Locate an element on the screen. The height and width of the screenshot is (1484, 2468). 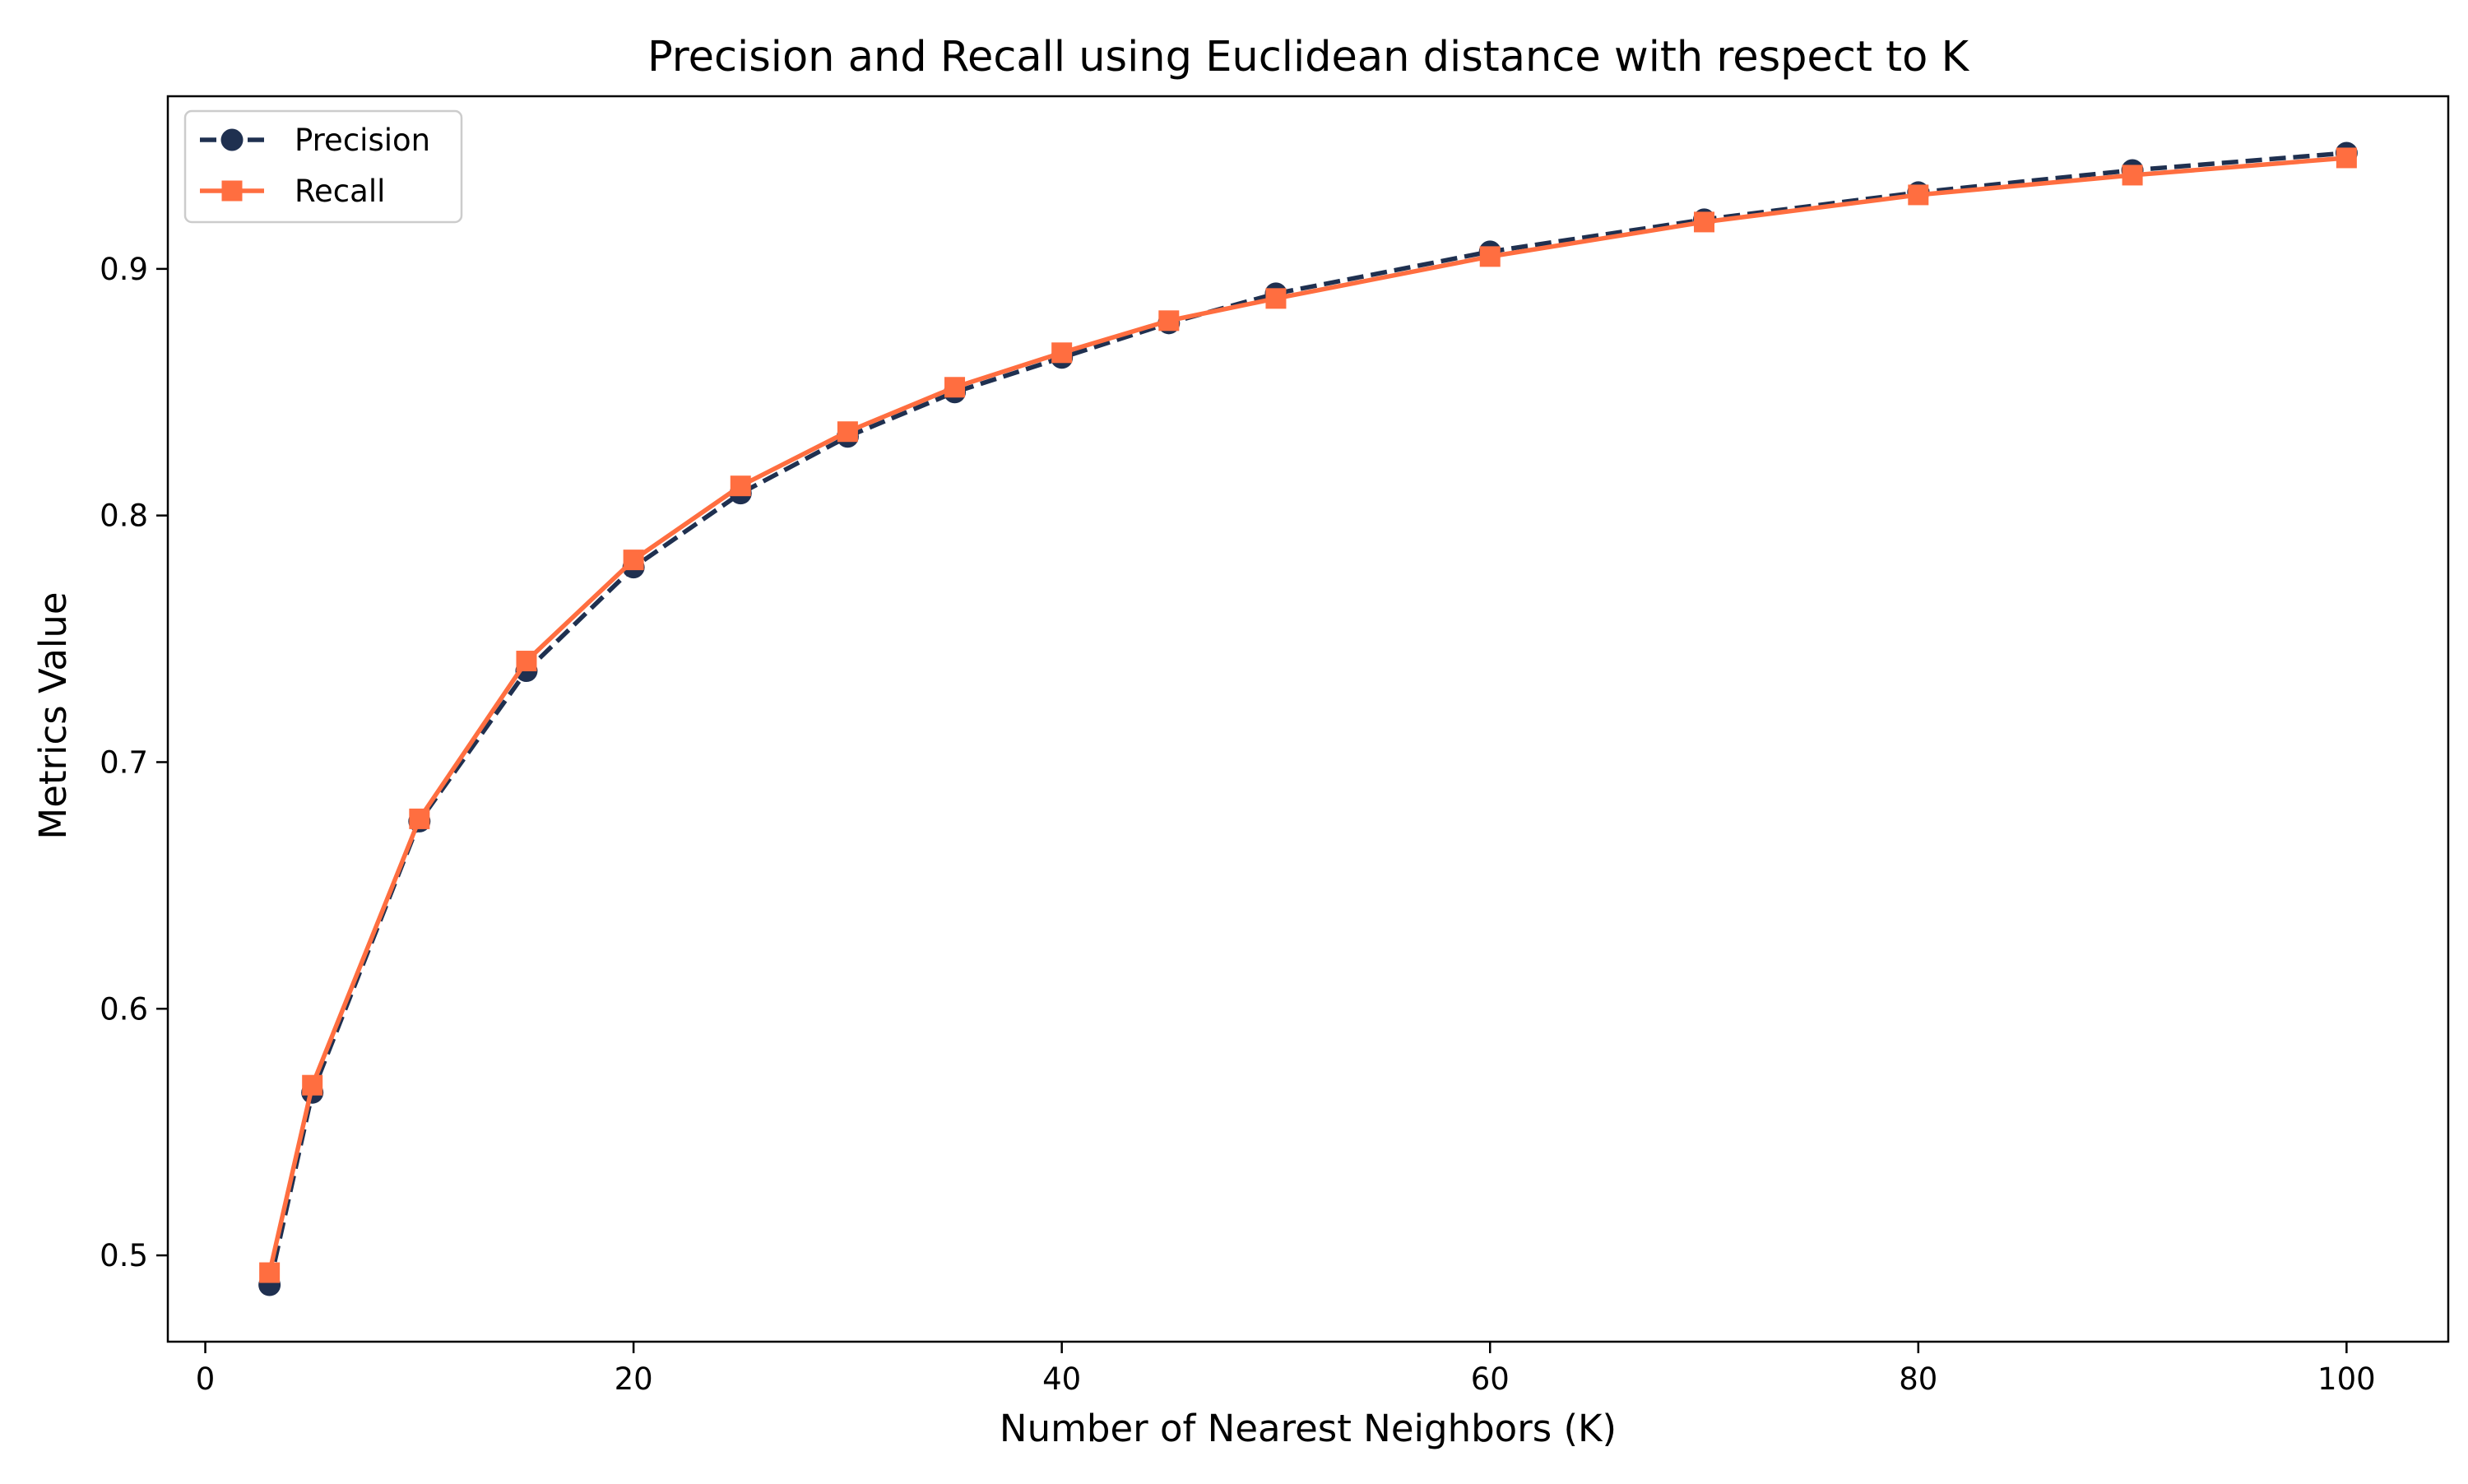
y-axis-ticks: 0.5 0.6 0.7 0.8 0.9 is located at coordinates (134, 762).